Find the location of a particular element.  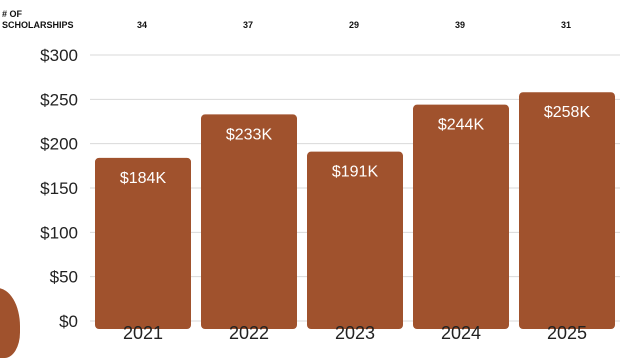

scholarship-count-header: # OF SCHOLARSHIPS is located at coordinates (38, 20).